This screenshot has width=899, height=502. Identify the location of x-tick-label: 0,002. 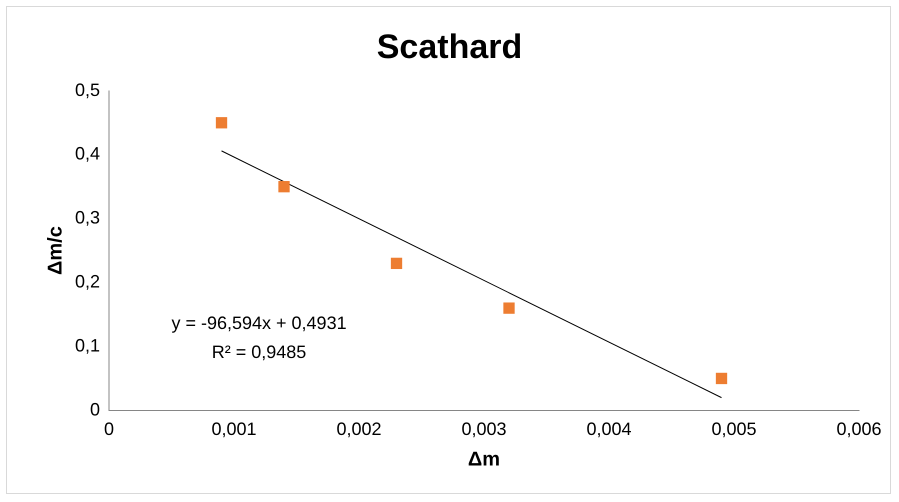
(359, 429).